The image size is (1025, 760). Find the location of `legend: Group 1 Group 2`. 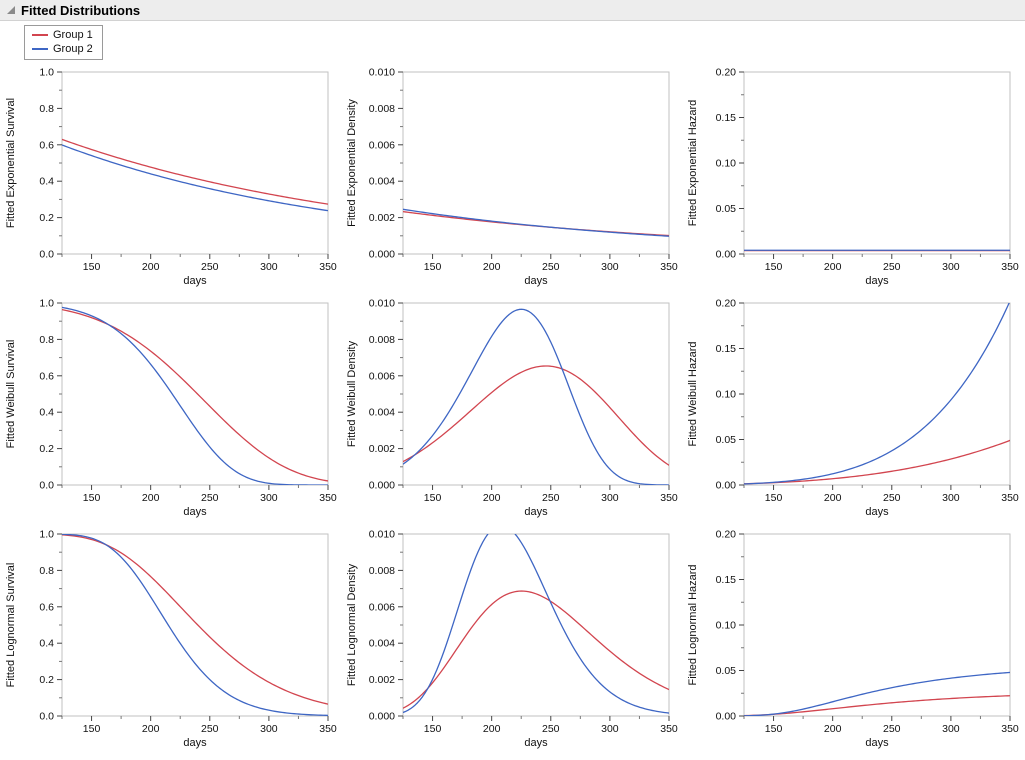

legend: Group 1 Group 2 is located at coordinates (63, 42).